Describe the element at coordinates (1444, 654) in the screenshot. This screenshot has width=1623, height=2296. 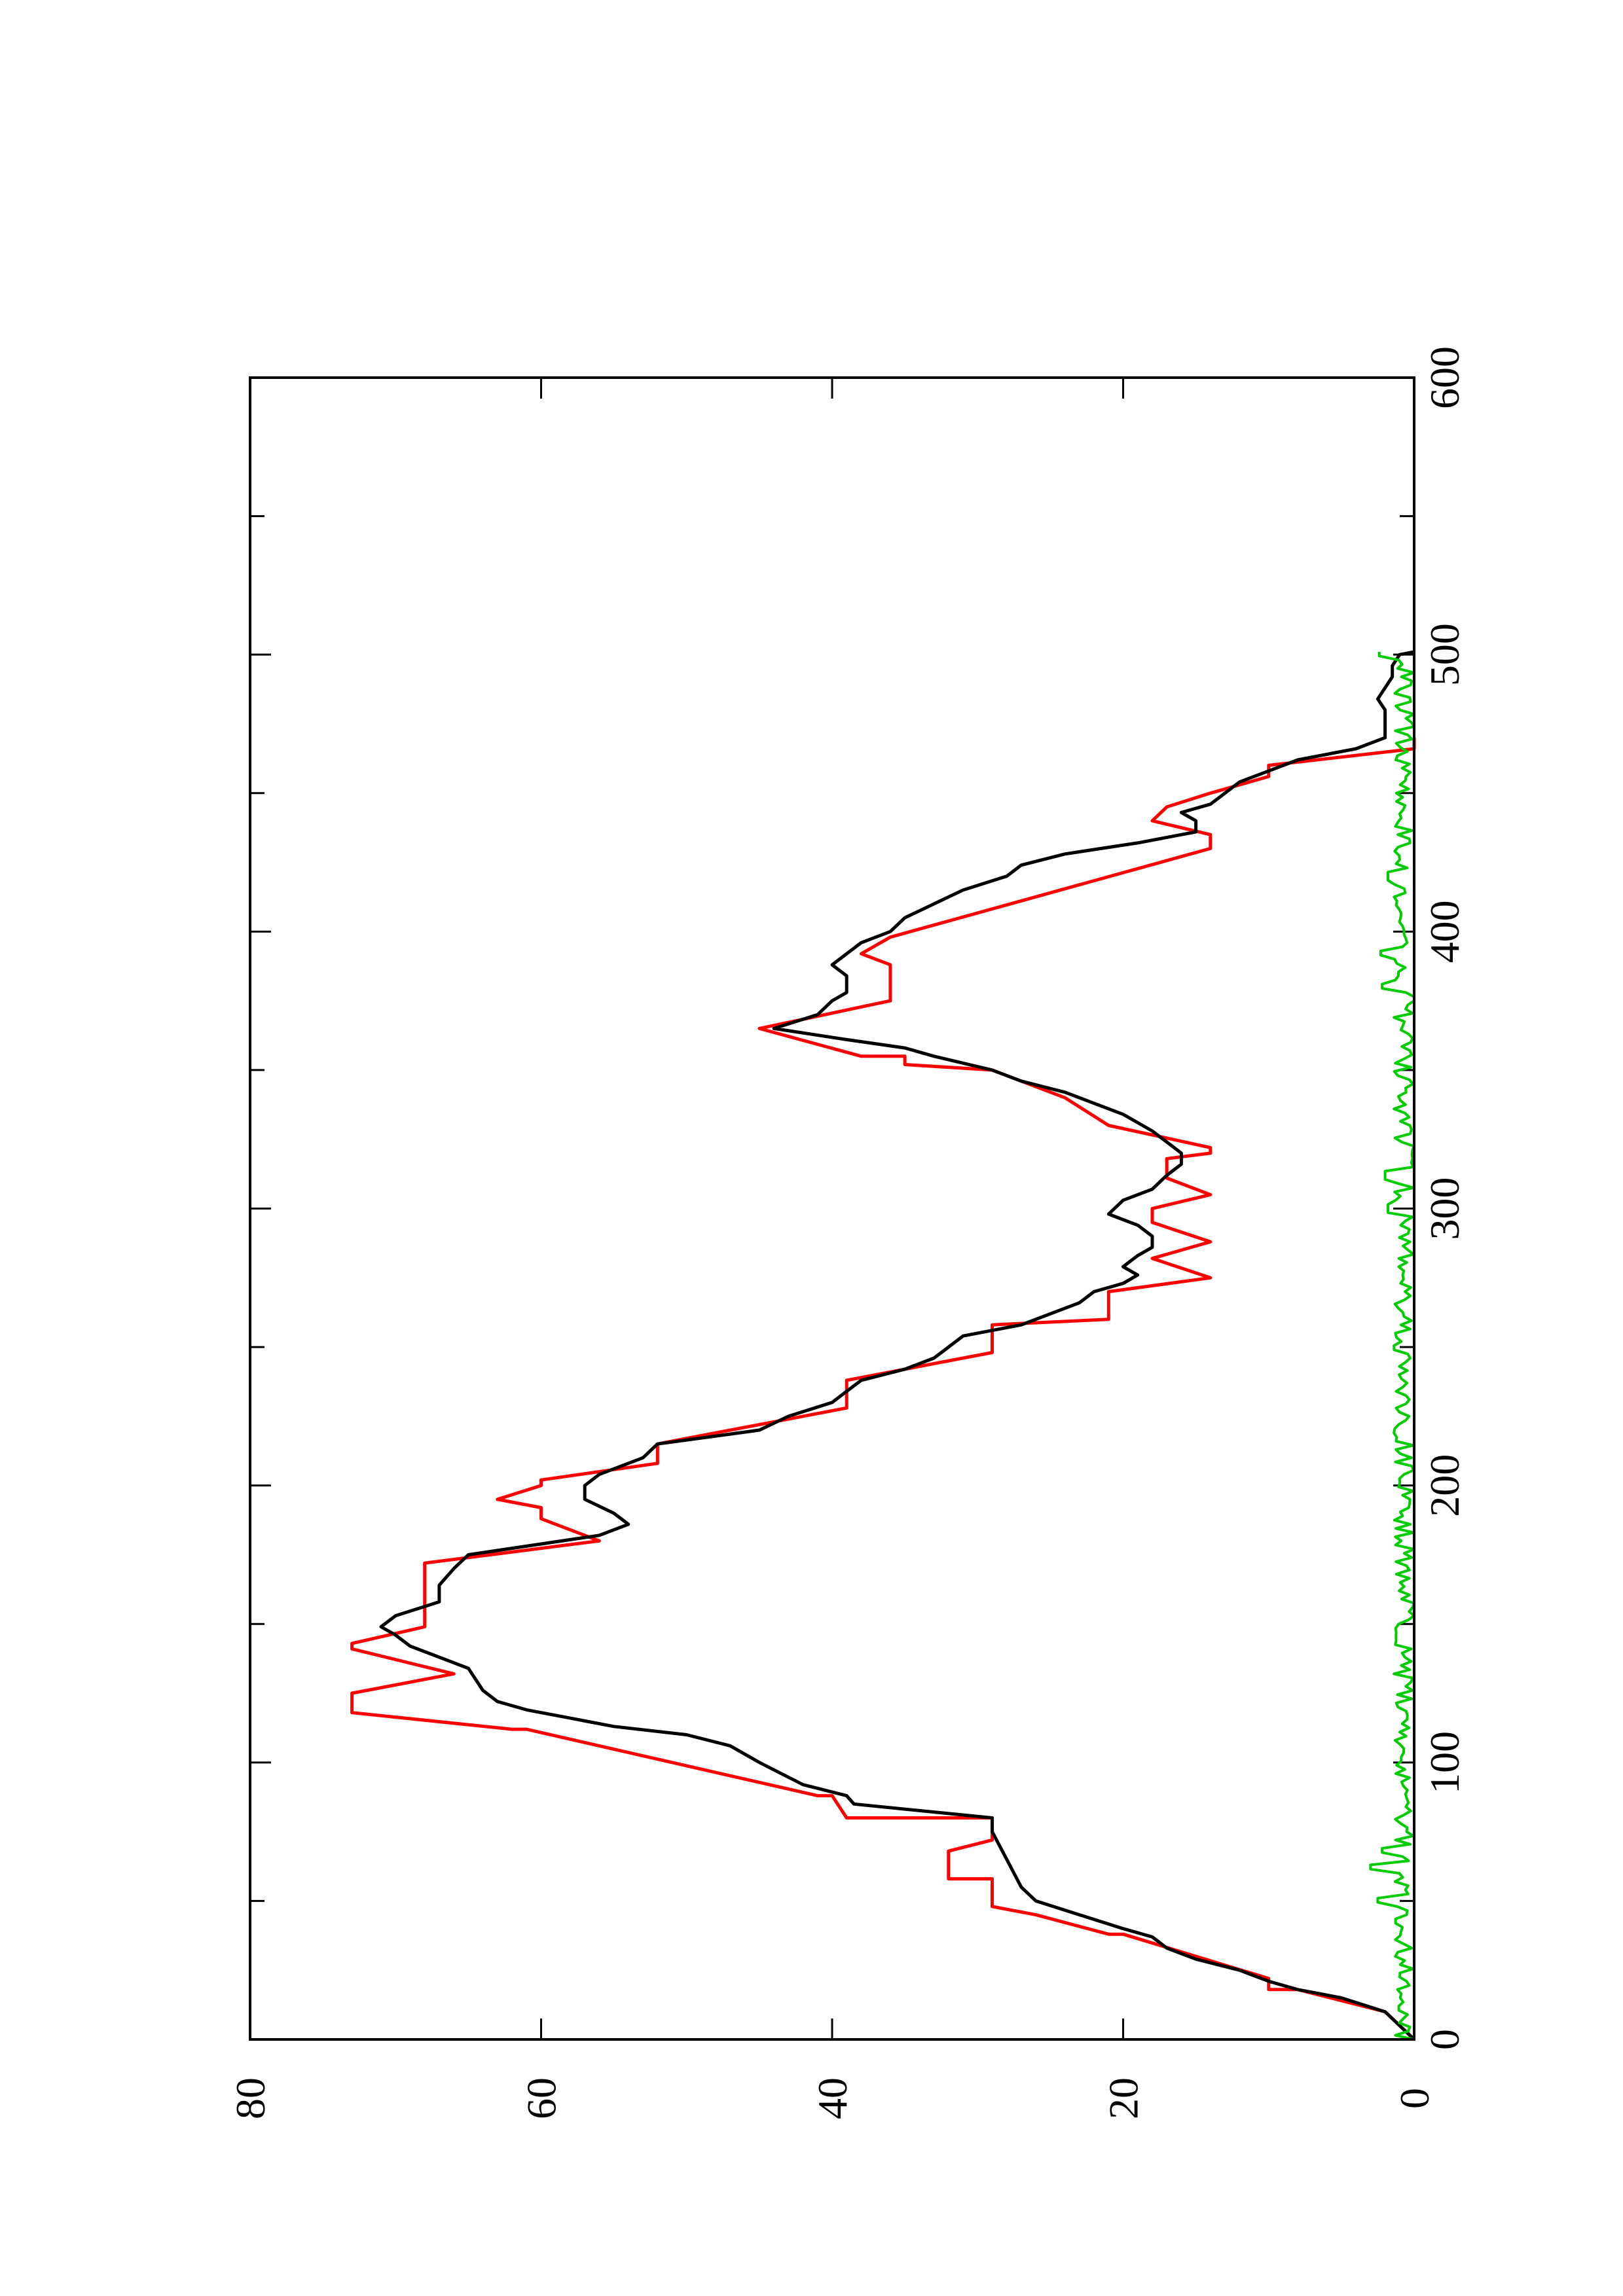
I see `x-tick-label: 500` at that location.